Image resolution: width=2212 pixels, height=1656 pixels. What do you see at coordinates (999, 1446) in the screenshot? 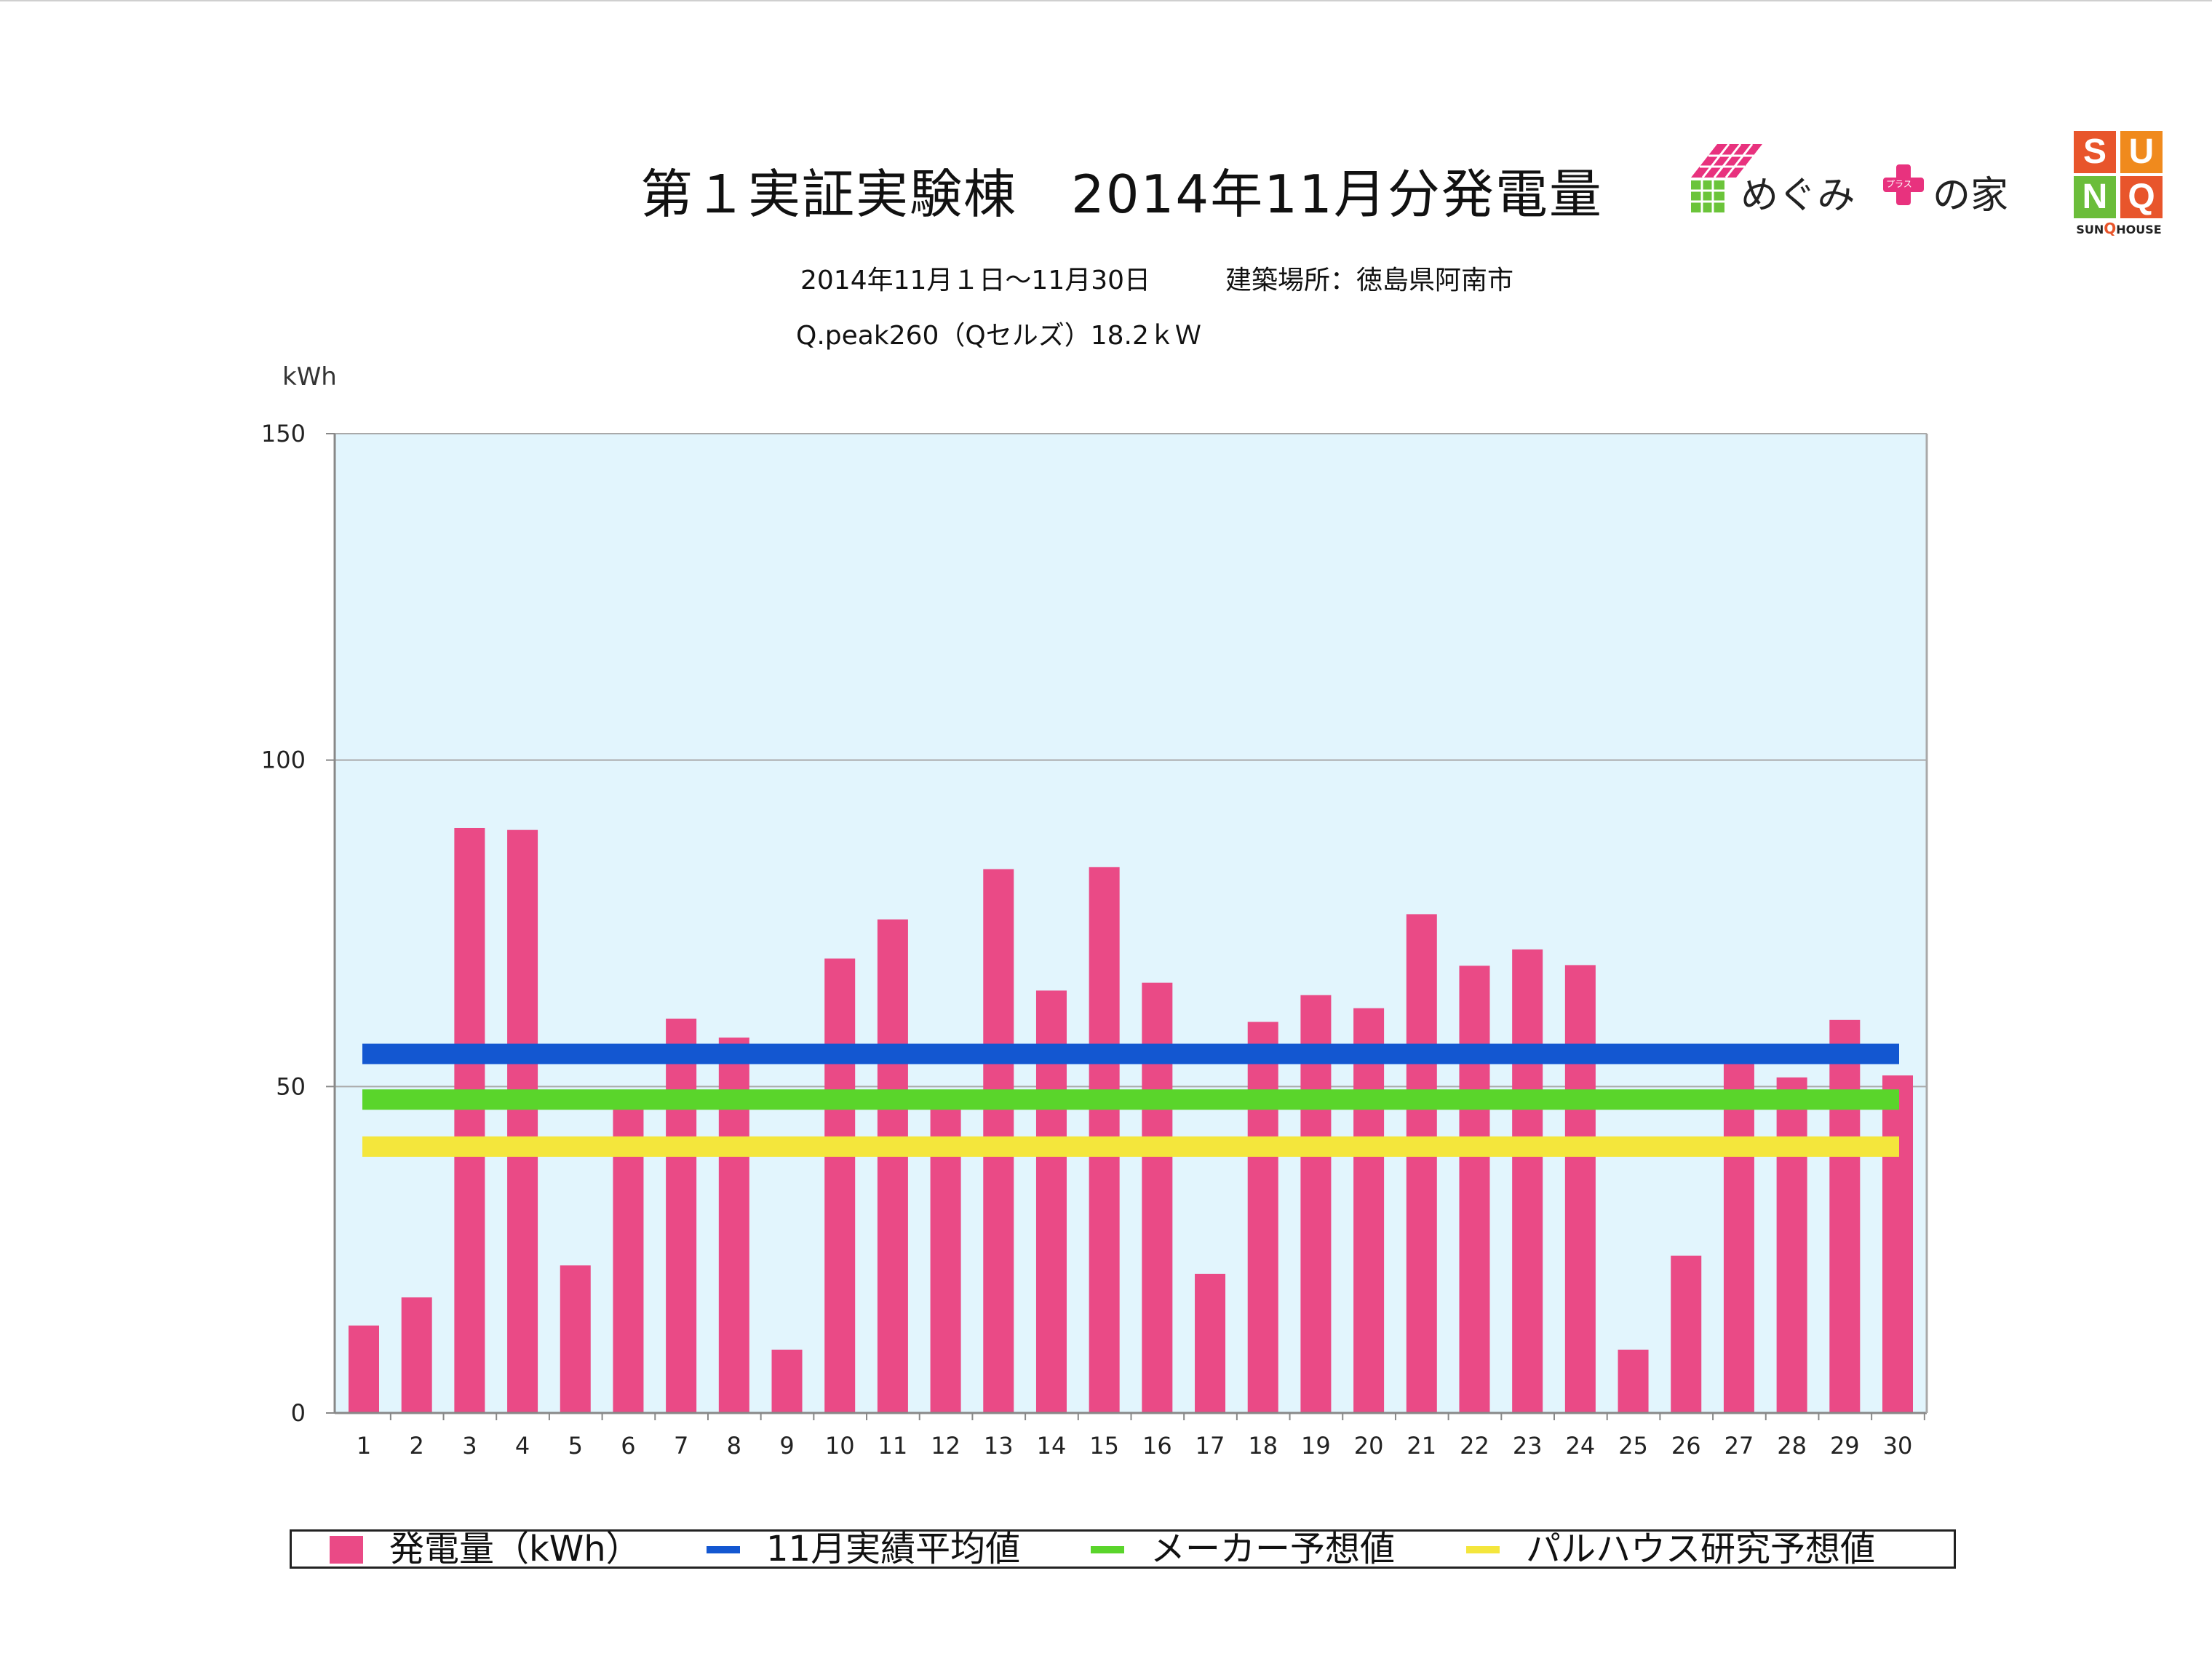
I see `x-tick-label: 13` at bounding box center [999, 1446].